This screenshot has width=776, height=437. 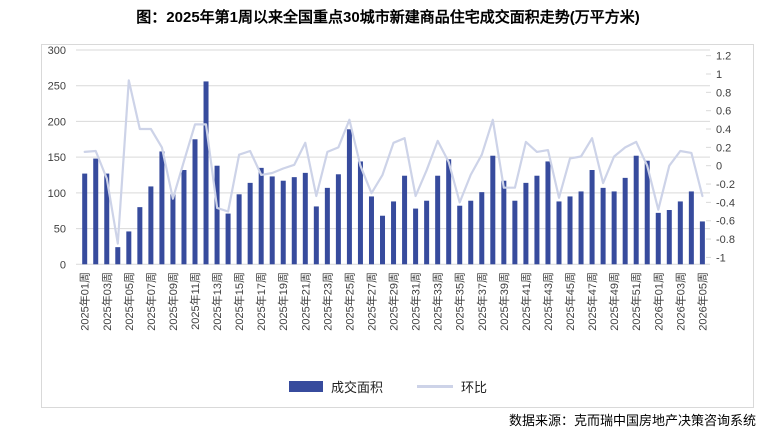 I want to click on right-axis-tick-label: 0, so click(x=719, y=167).